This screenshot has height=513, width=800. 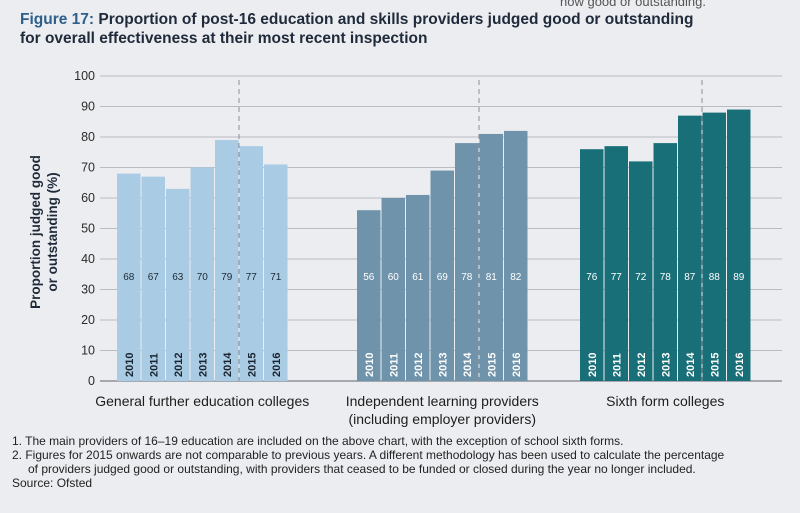 What do you see at coordinates (516, 277) in the screenshot?
I see `bar-value-label: 82` at bounding box center [516, 277].